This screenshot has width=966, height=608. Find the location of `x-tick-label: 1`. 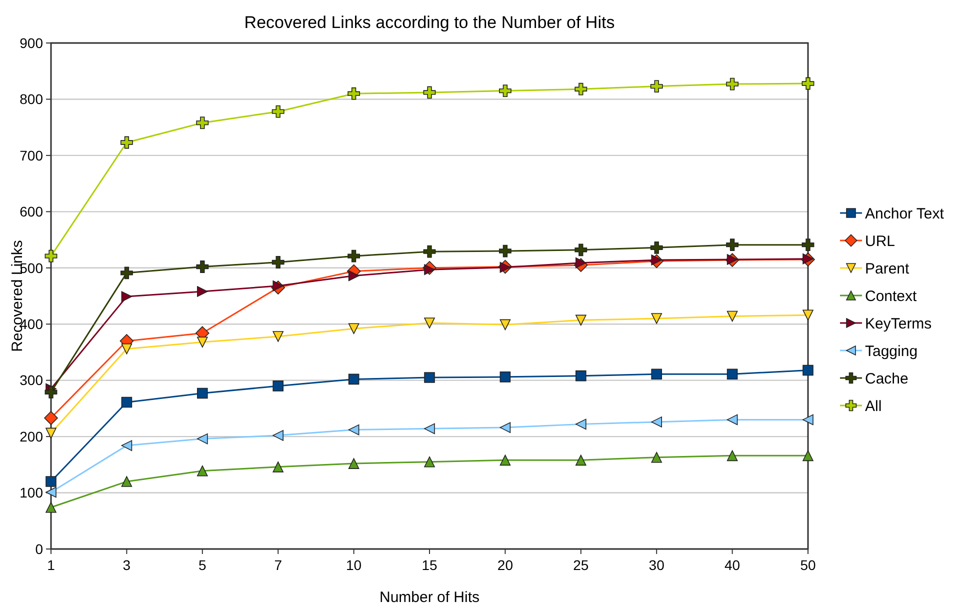

x-tick-label: 1 is located at coordinates (51, 565).